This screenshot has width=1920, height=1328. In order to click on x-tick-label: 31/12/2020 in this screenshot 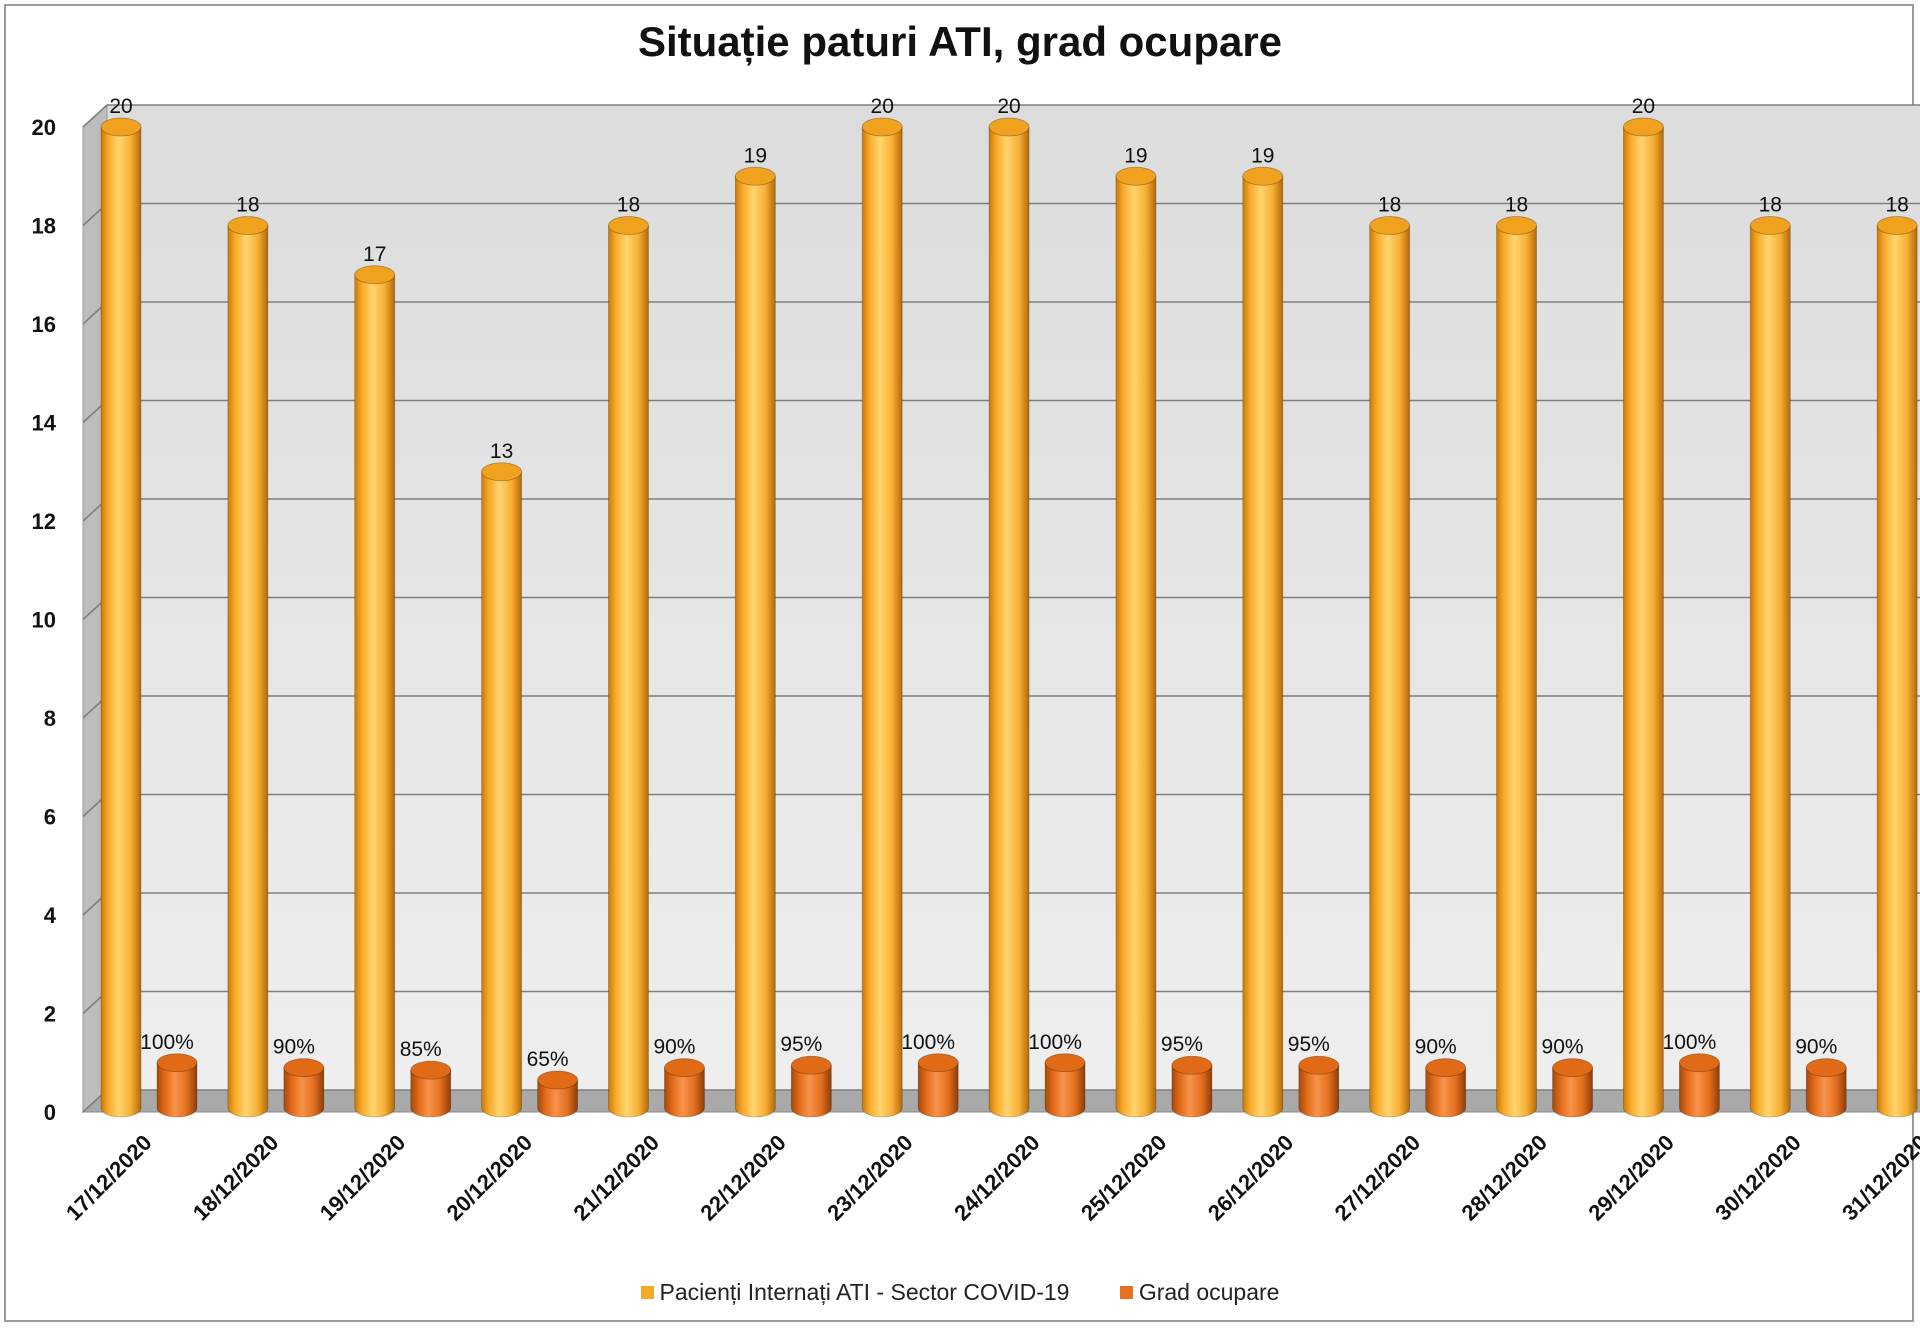, I will do `click(1878, 1178)`.